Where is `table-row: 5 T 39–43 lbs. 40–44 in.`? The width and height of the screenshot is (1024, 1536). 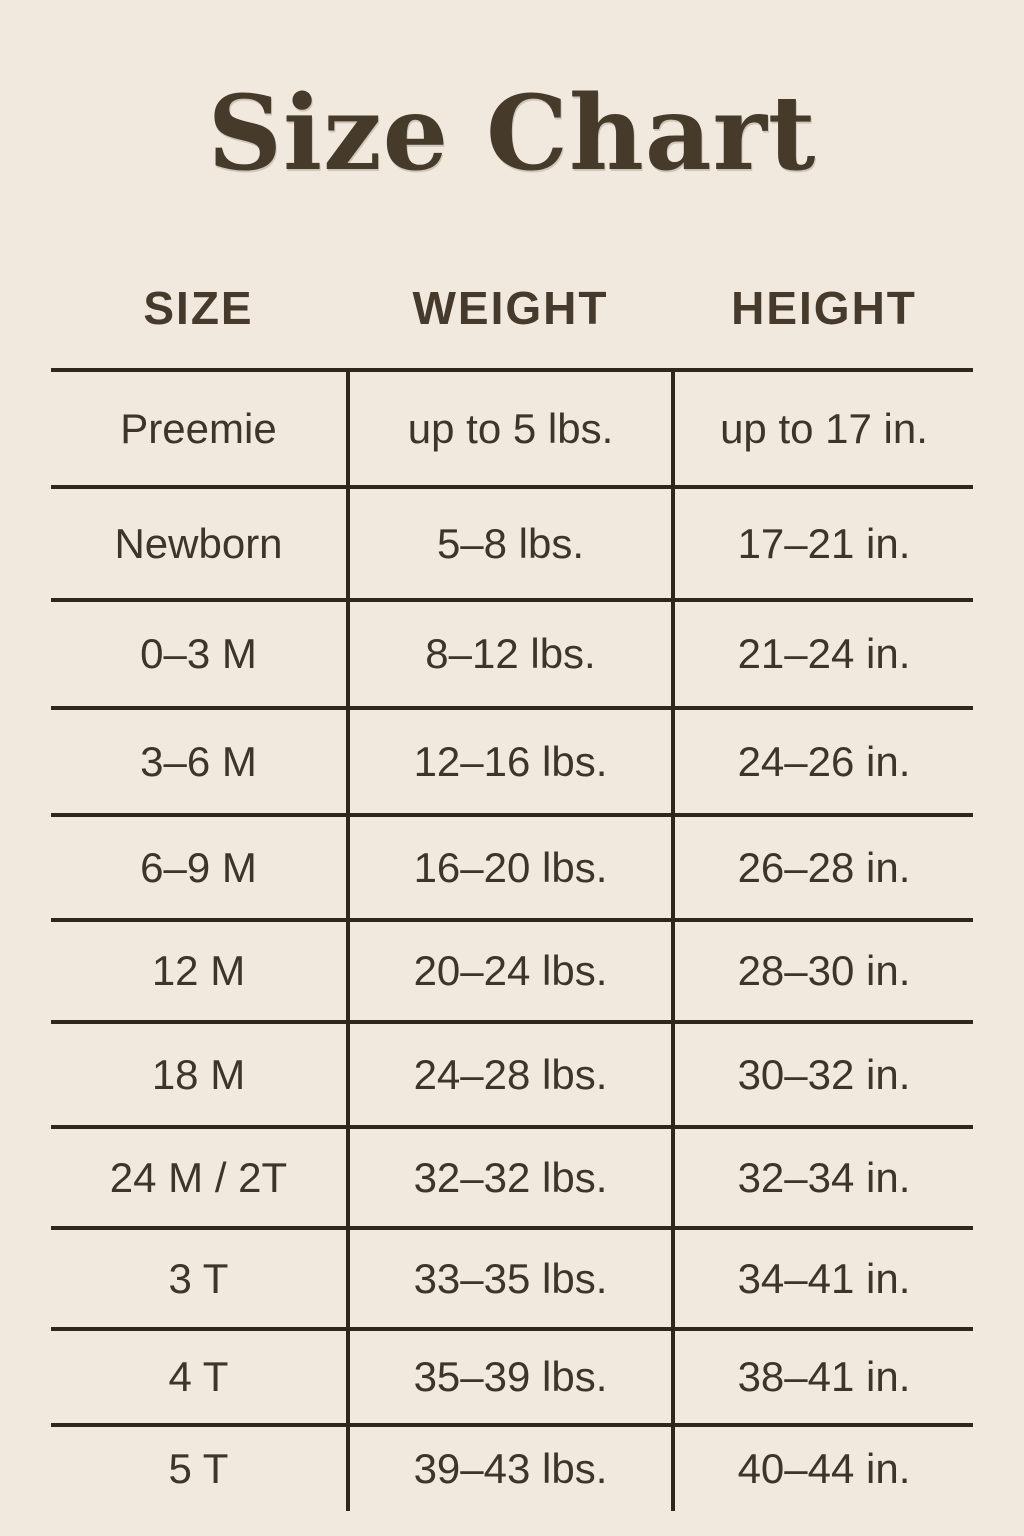 table-row: 5 T 39–43 lbs. 40–44 in. is located at coordinates (512, 1467).